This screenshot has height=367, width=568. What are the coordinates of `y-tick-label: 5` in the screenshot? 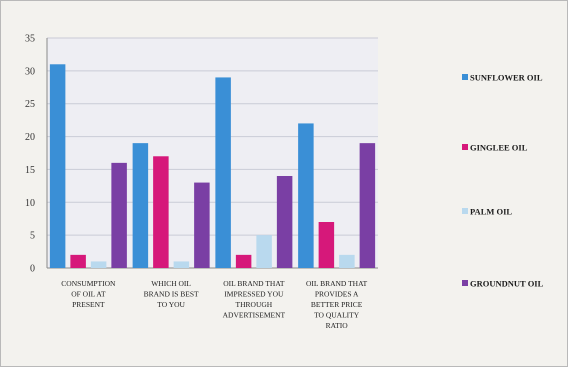 It's located at (32, 236).